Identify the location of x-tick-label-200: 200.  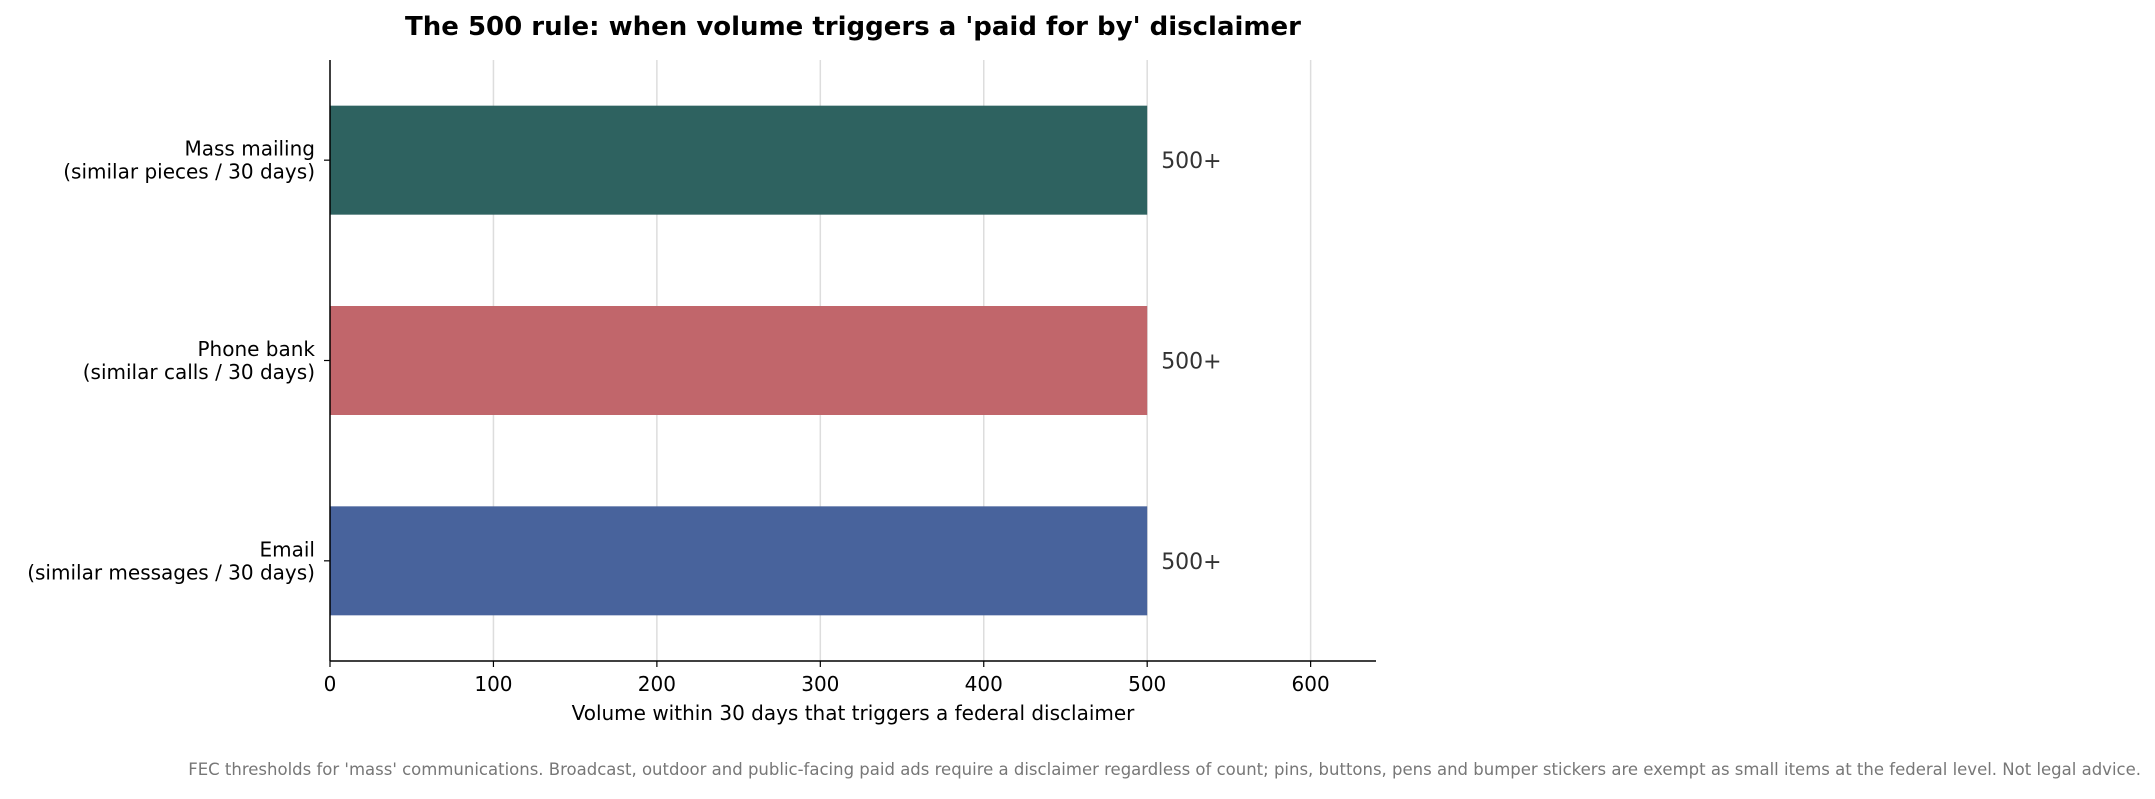
(657, 684).